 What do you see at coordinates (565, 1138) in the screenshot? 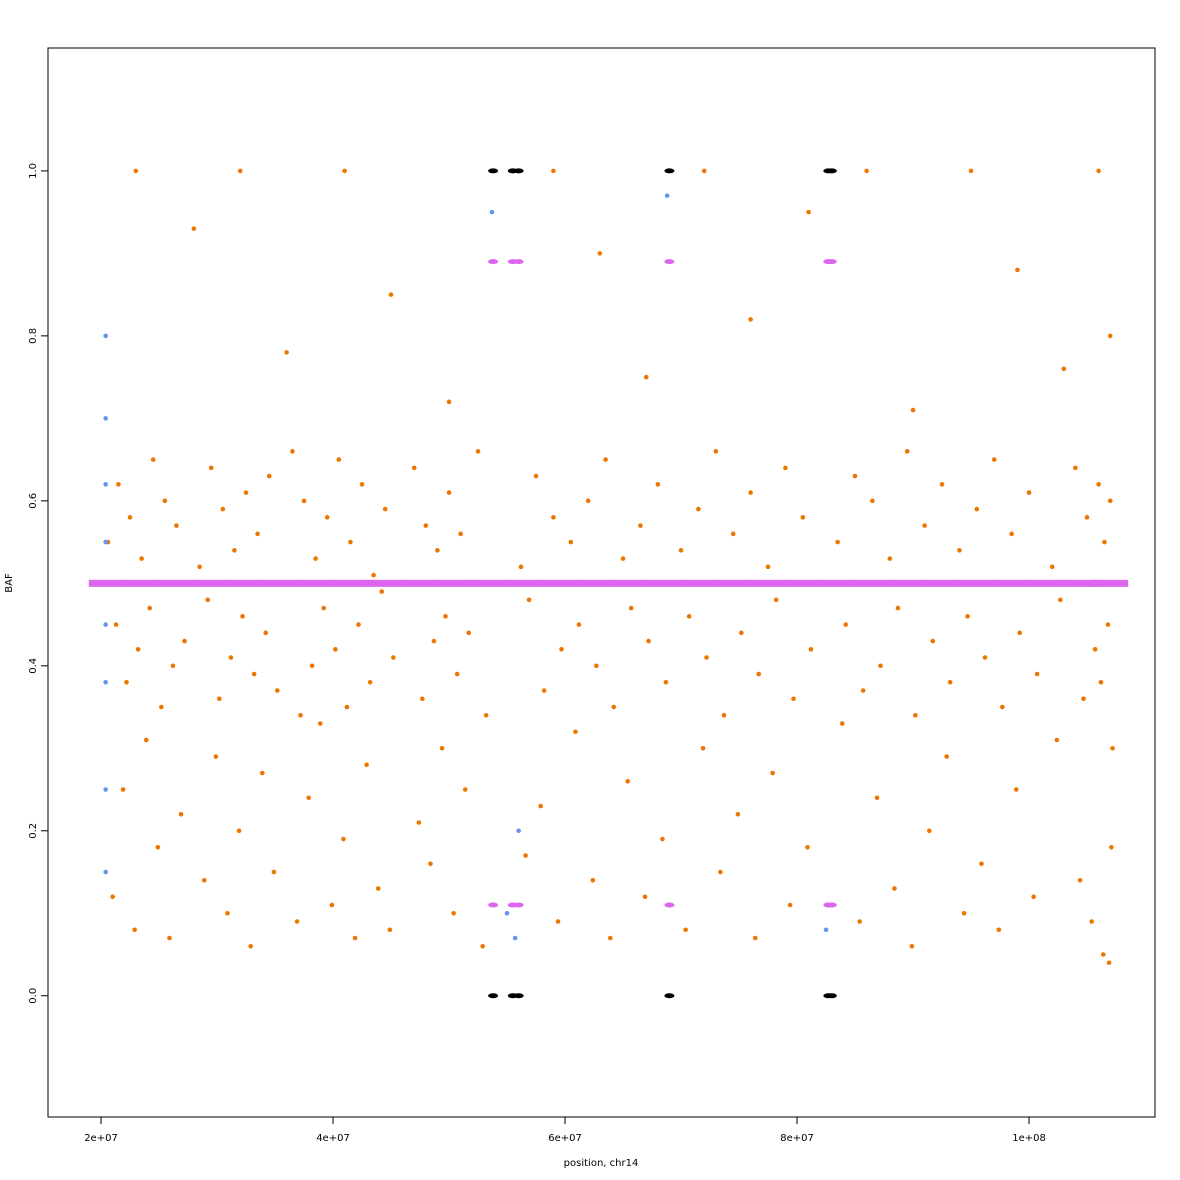
I see `x-tick-label: 6e+07` at bounding box center [565, 1138].